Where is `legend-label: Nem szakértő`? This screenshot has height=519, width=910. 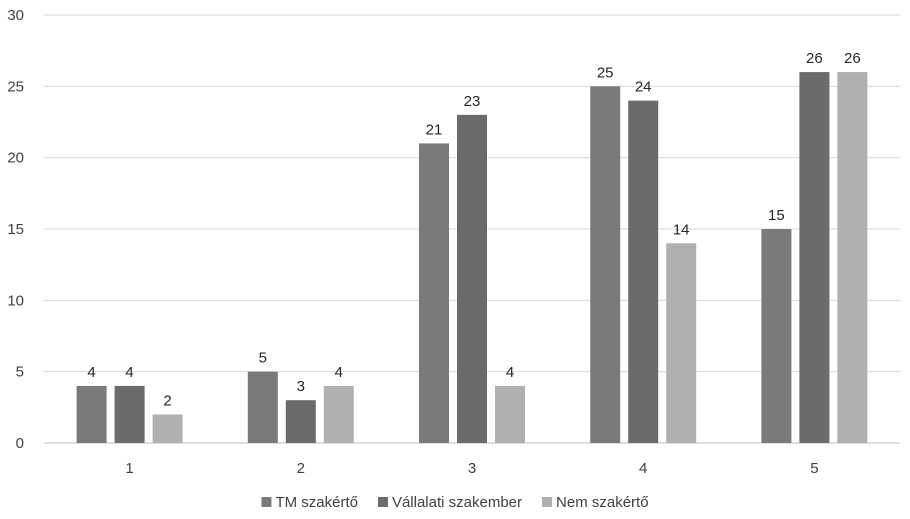 legend-label: Nem szakértő is located at coordinates (602, 502).